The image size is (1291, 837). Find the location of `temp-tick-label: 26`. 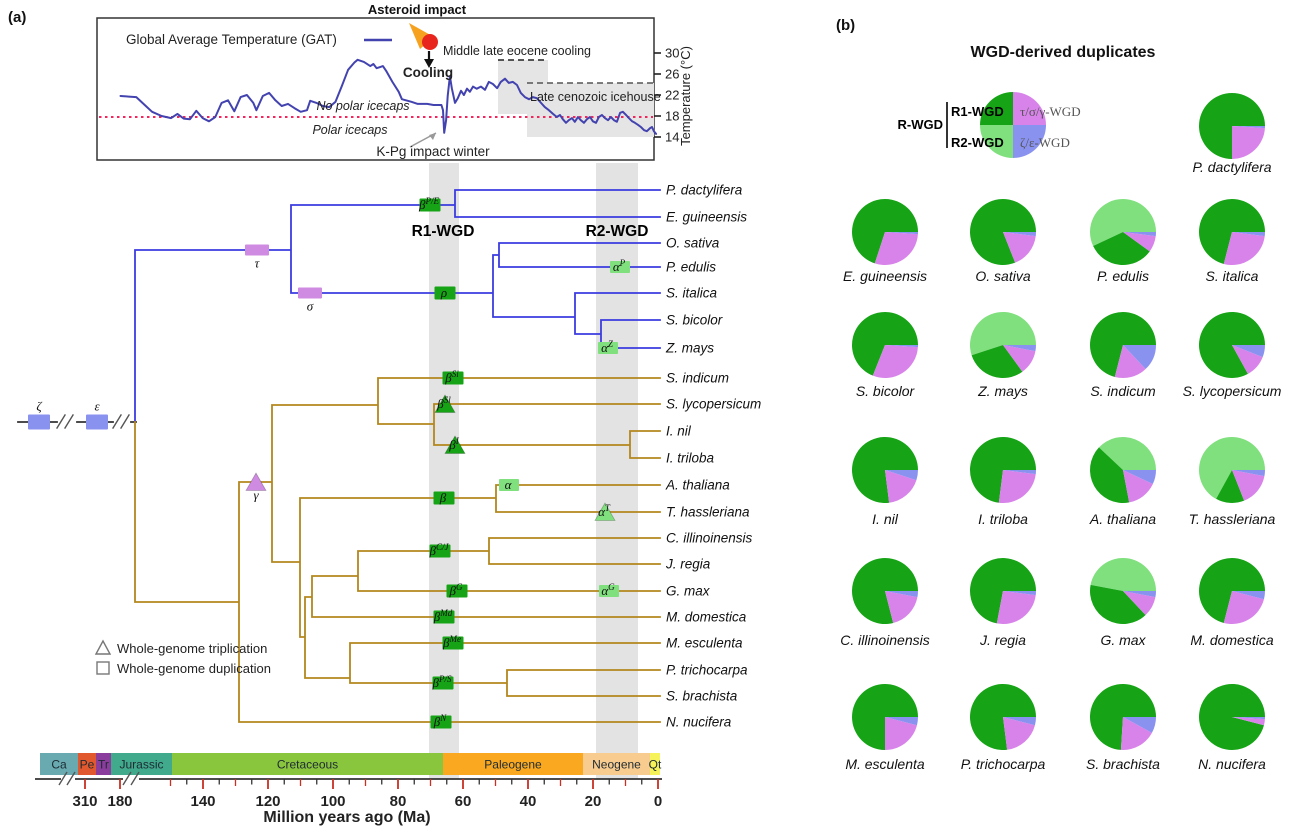

temp-tick-label: 26 is located at coordinates (672, 74).